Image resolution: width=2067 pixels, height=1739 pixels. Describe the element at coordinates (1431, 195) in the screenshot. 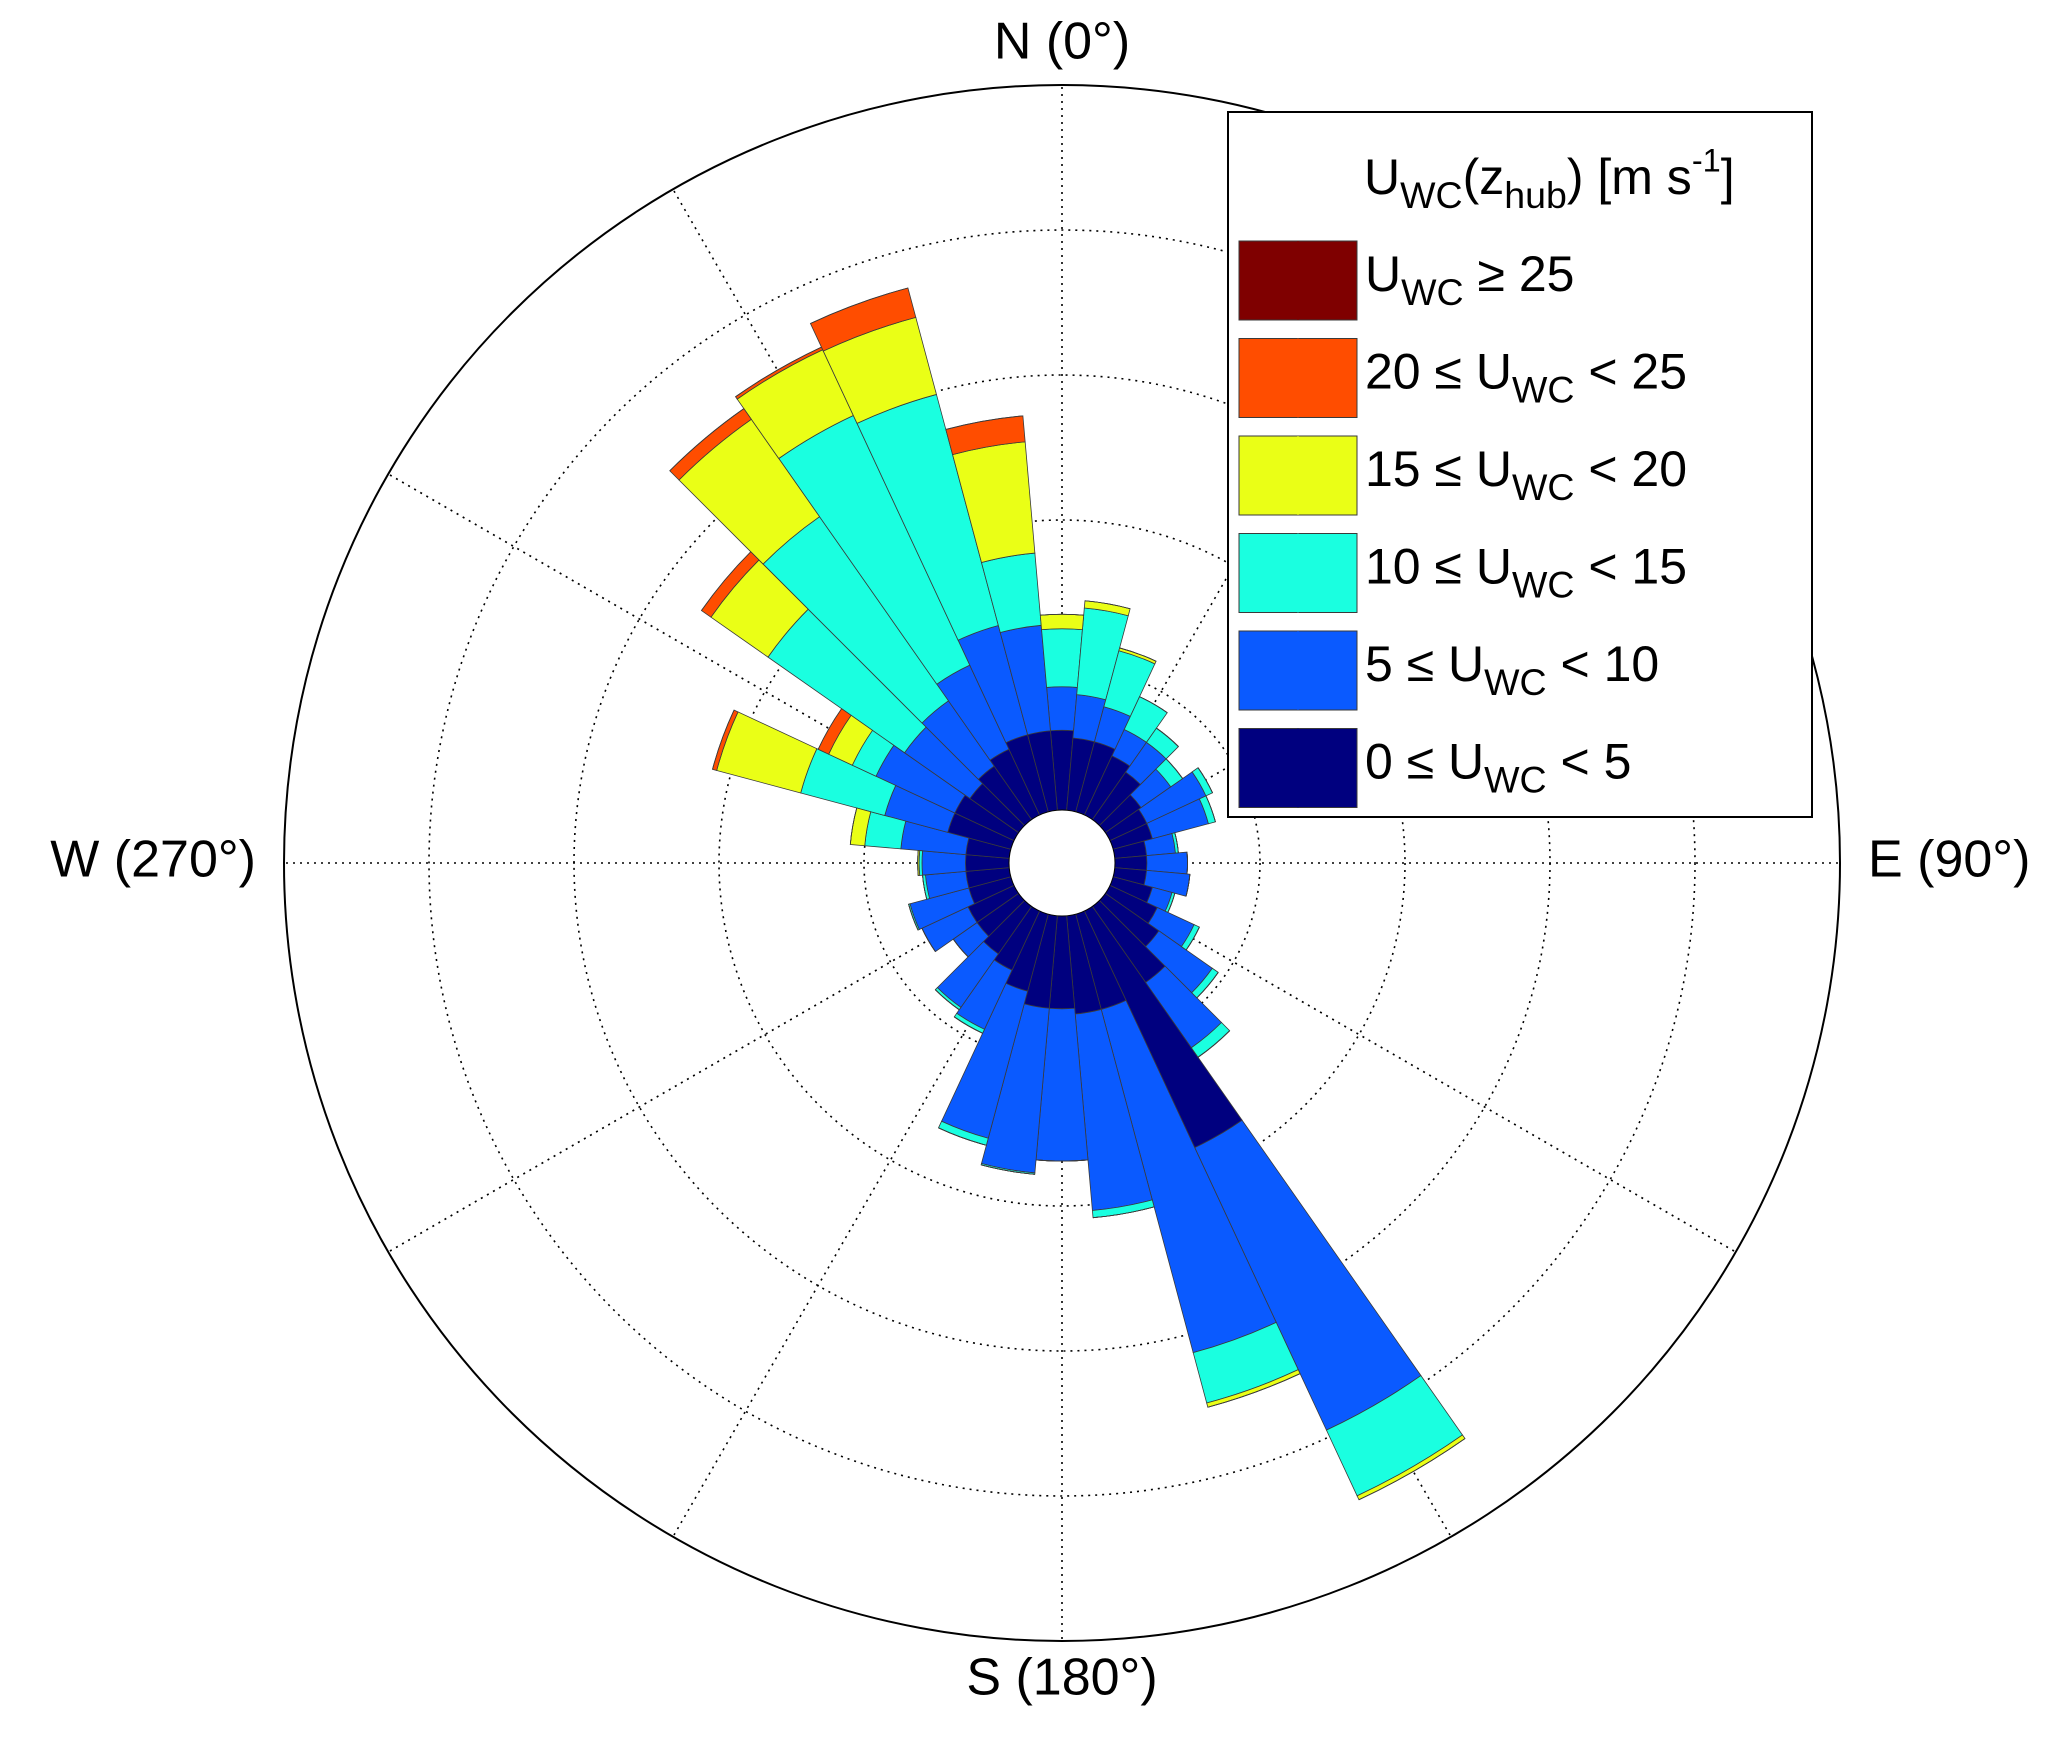

I see `legend-title-part: WC` at that location.